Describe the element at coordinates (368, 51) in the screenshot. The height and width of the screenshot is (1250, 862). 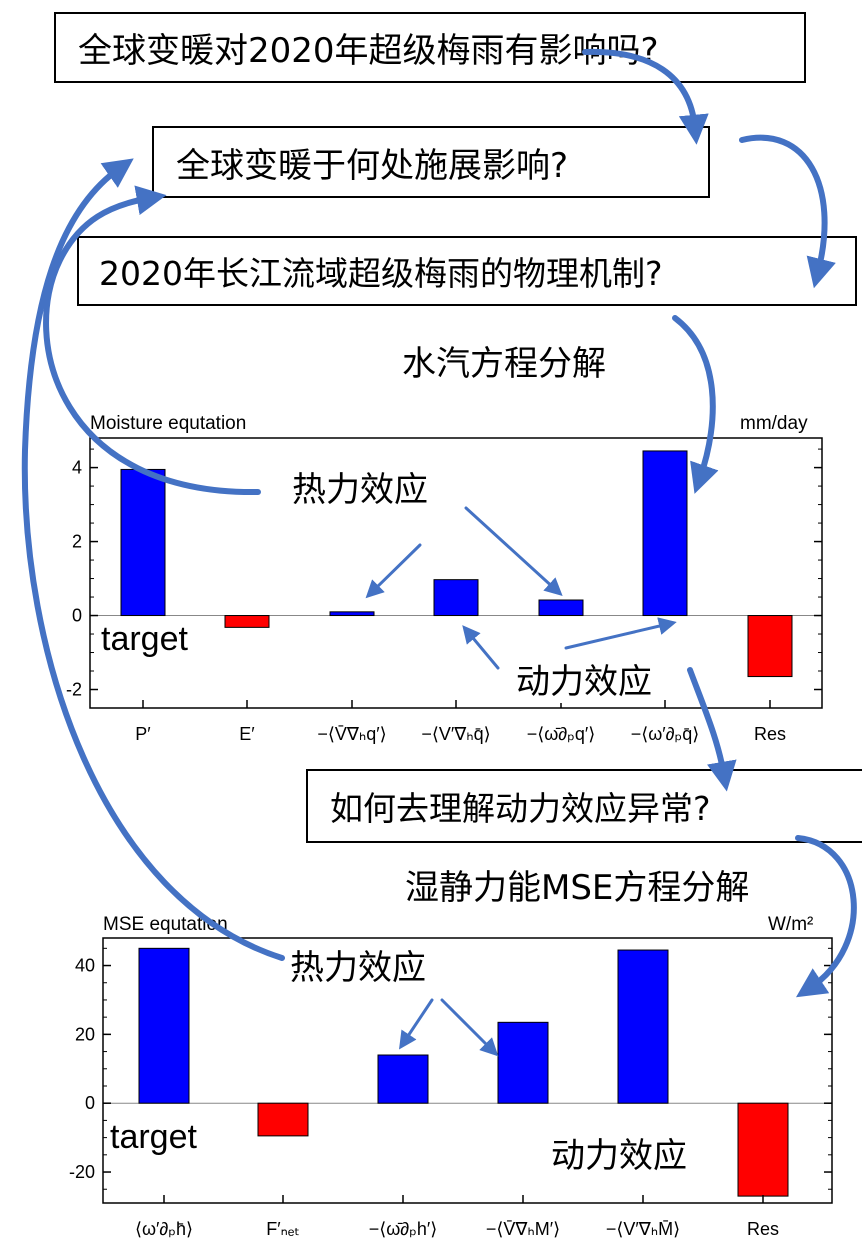
I see `question-text-1: 全球变暖对2020年超级梅雨有影响吗?` at that location.